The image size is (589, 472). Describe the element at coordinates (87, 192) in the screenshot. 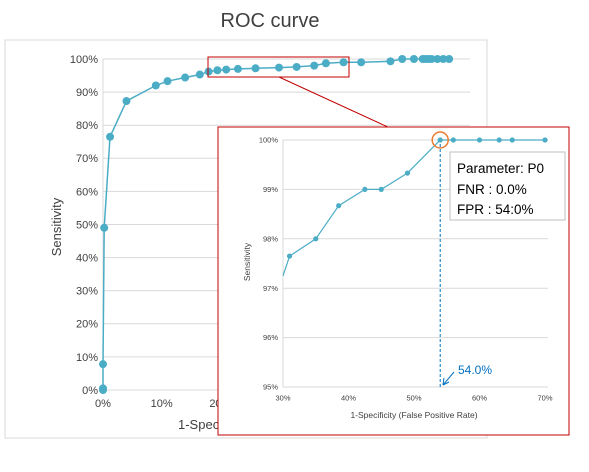

I see `main-y-tick-label: 60%` at that location.